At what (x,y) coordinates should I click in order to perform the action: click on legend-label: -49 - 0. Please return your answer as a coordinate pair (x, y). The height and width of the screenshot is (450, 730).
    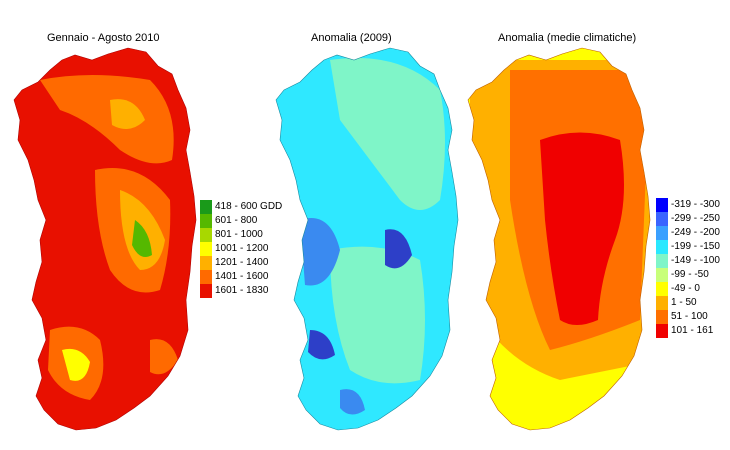
    Looking at the image, I should click on (685, 288).